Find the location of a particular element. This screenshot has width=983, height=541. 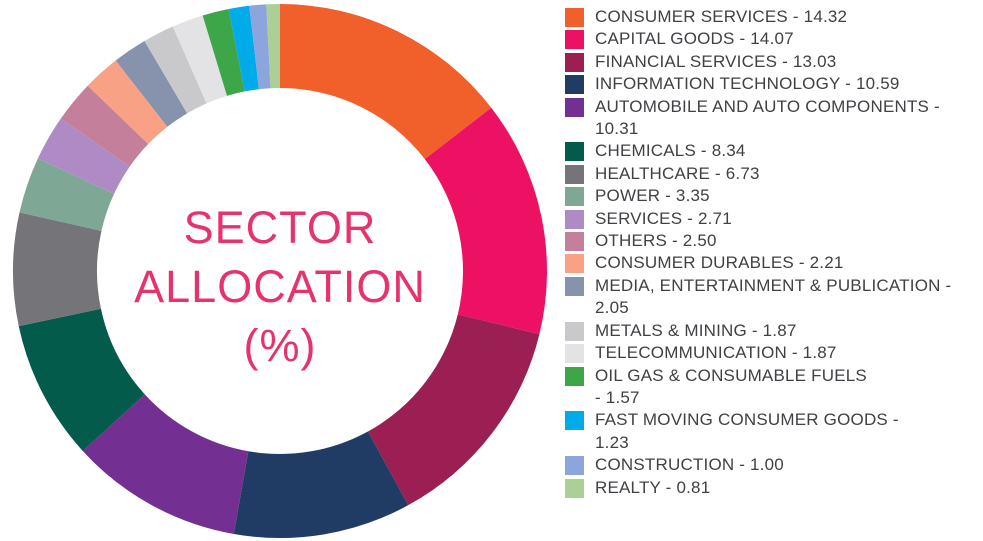

legend-item-realty: REALTY - 0.81 is located at coordinates (772, 488).